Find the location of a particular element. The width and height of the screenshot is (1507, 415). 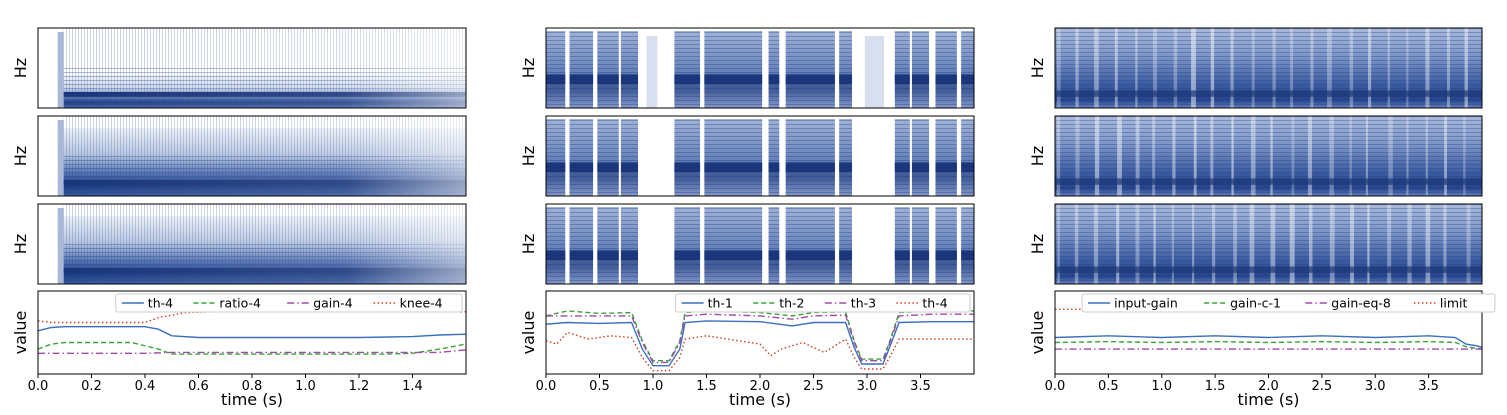

x-tick-label: 0.5 is located at coordinates (1108, 386).